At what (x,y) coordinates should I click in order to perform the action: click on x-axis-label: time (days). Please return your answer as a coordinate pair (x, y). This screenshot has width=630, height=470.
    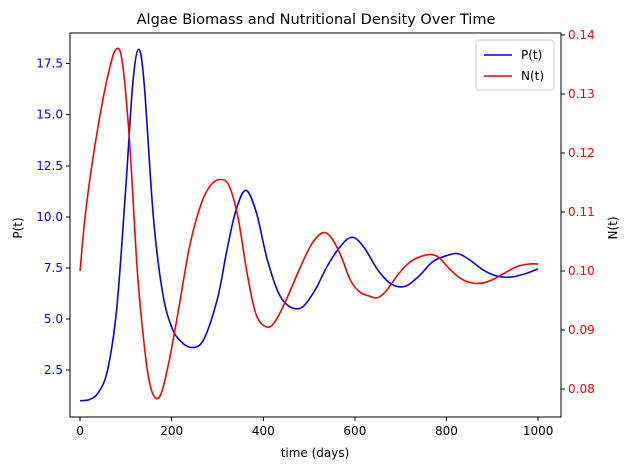
    Looking at the image, I should click on (315, 453).